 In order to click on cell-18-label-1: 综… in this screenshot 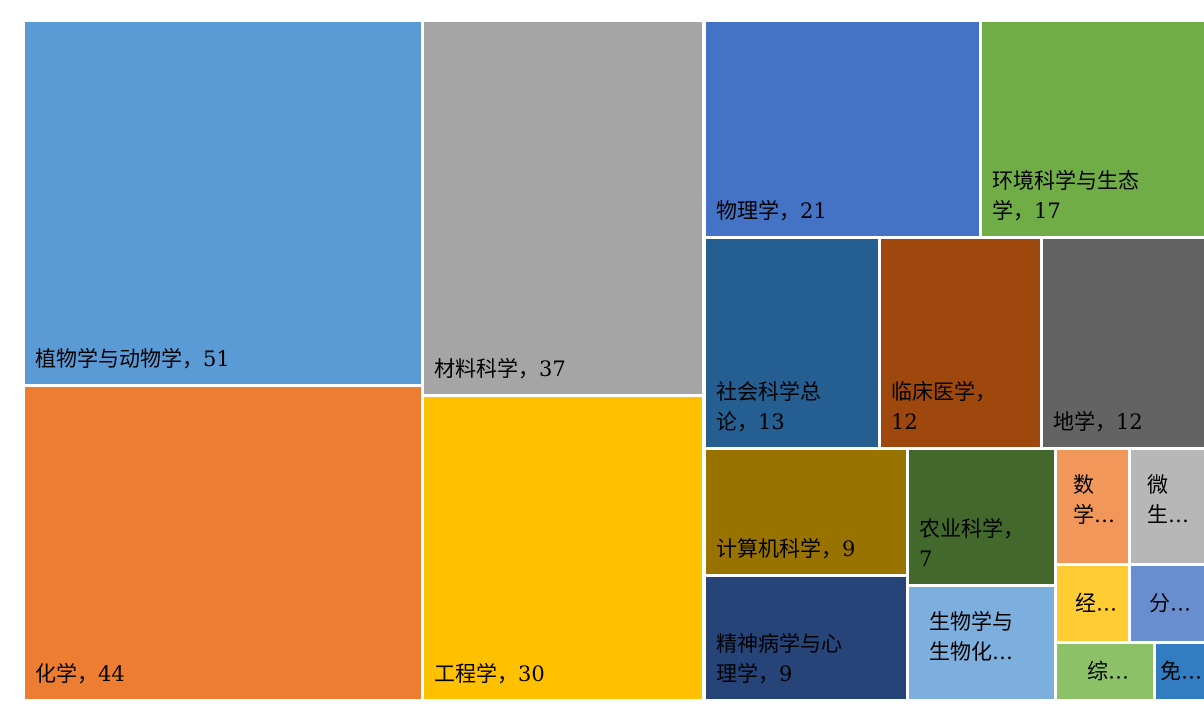, I will do `click(1108, 672)`.